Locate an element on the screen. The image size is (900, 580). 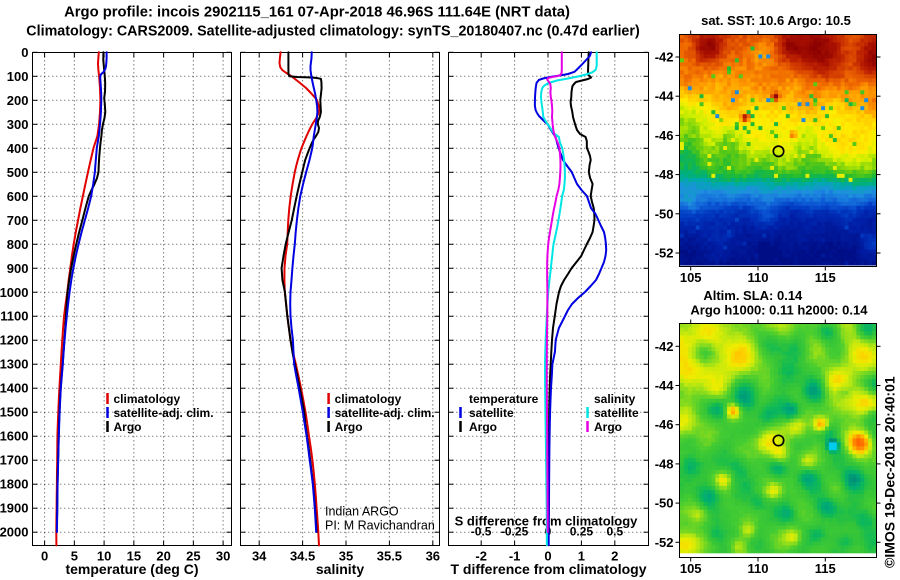
svg-text: 36 is located at coordinates (433, 556).